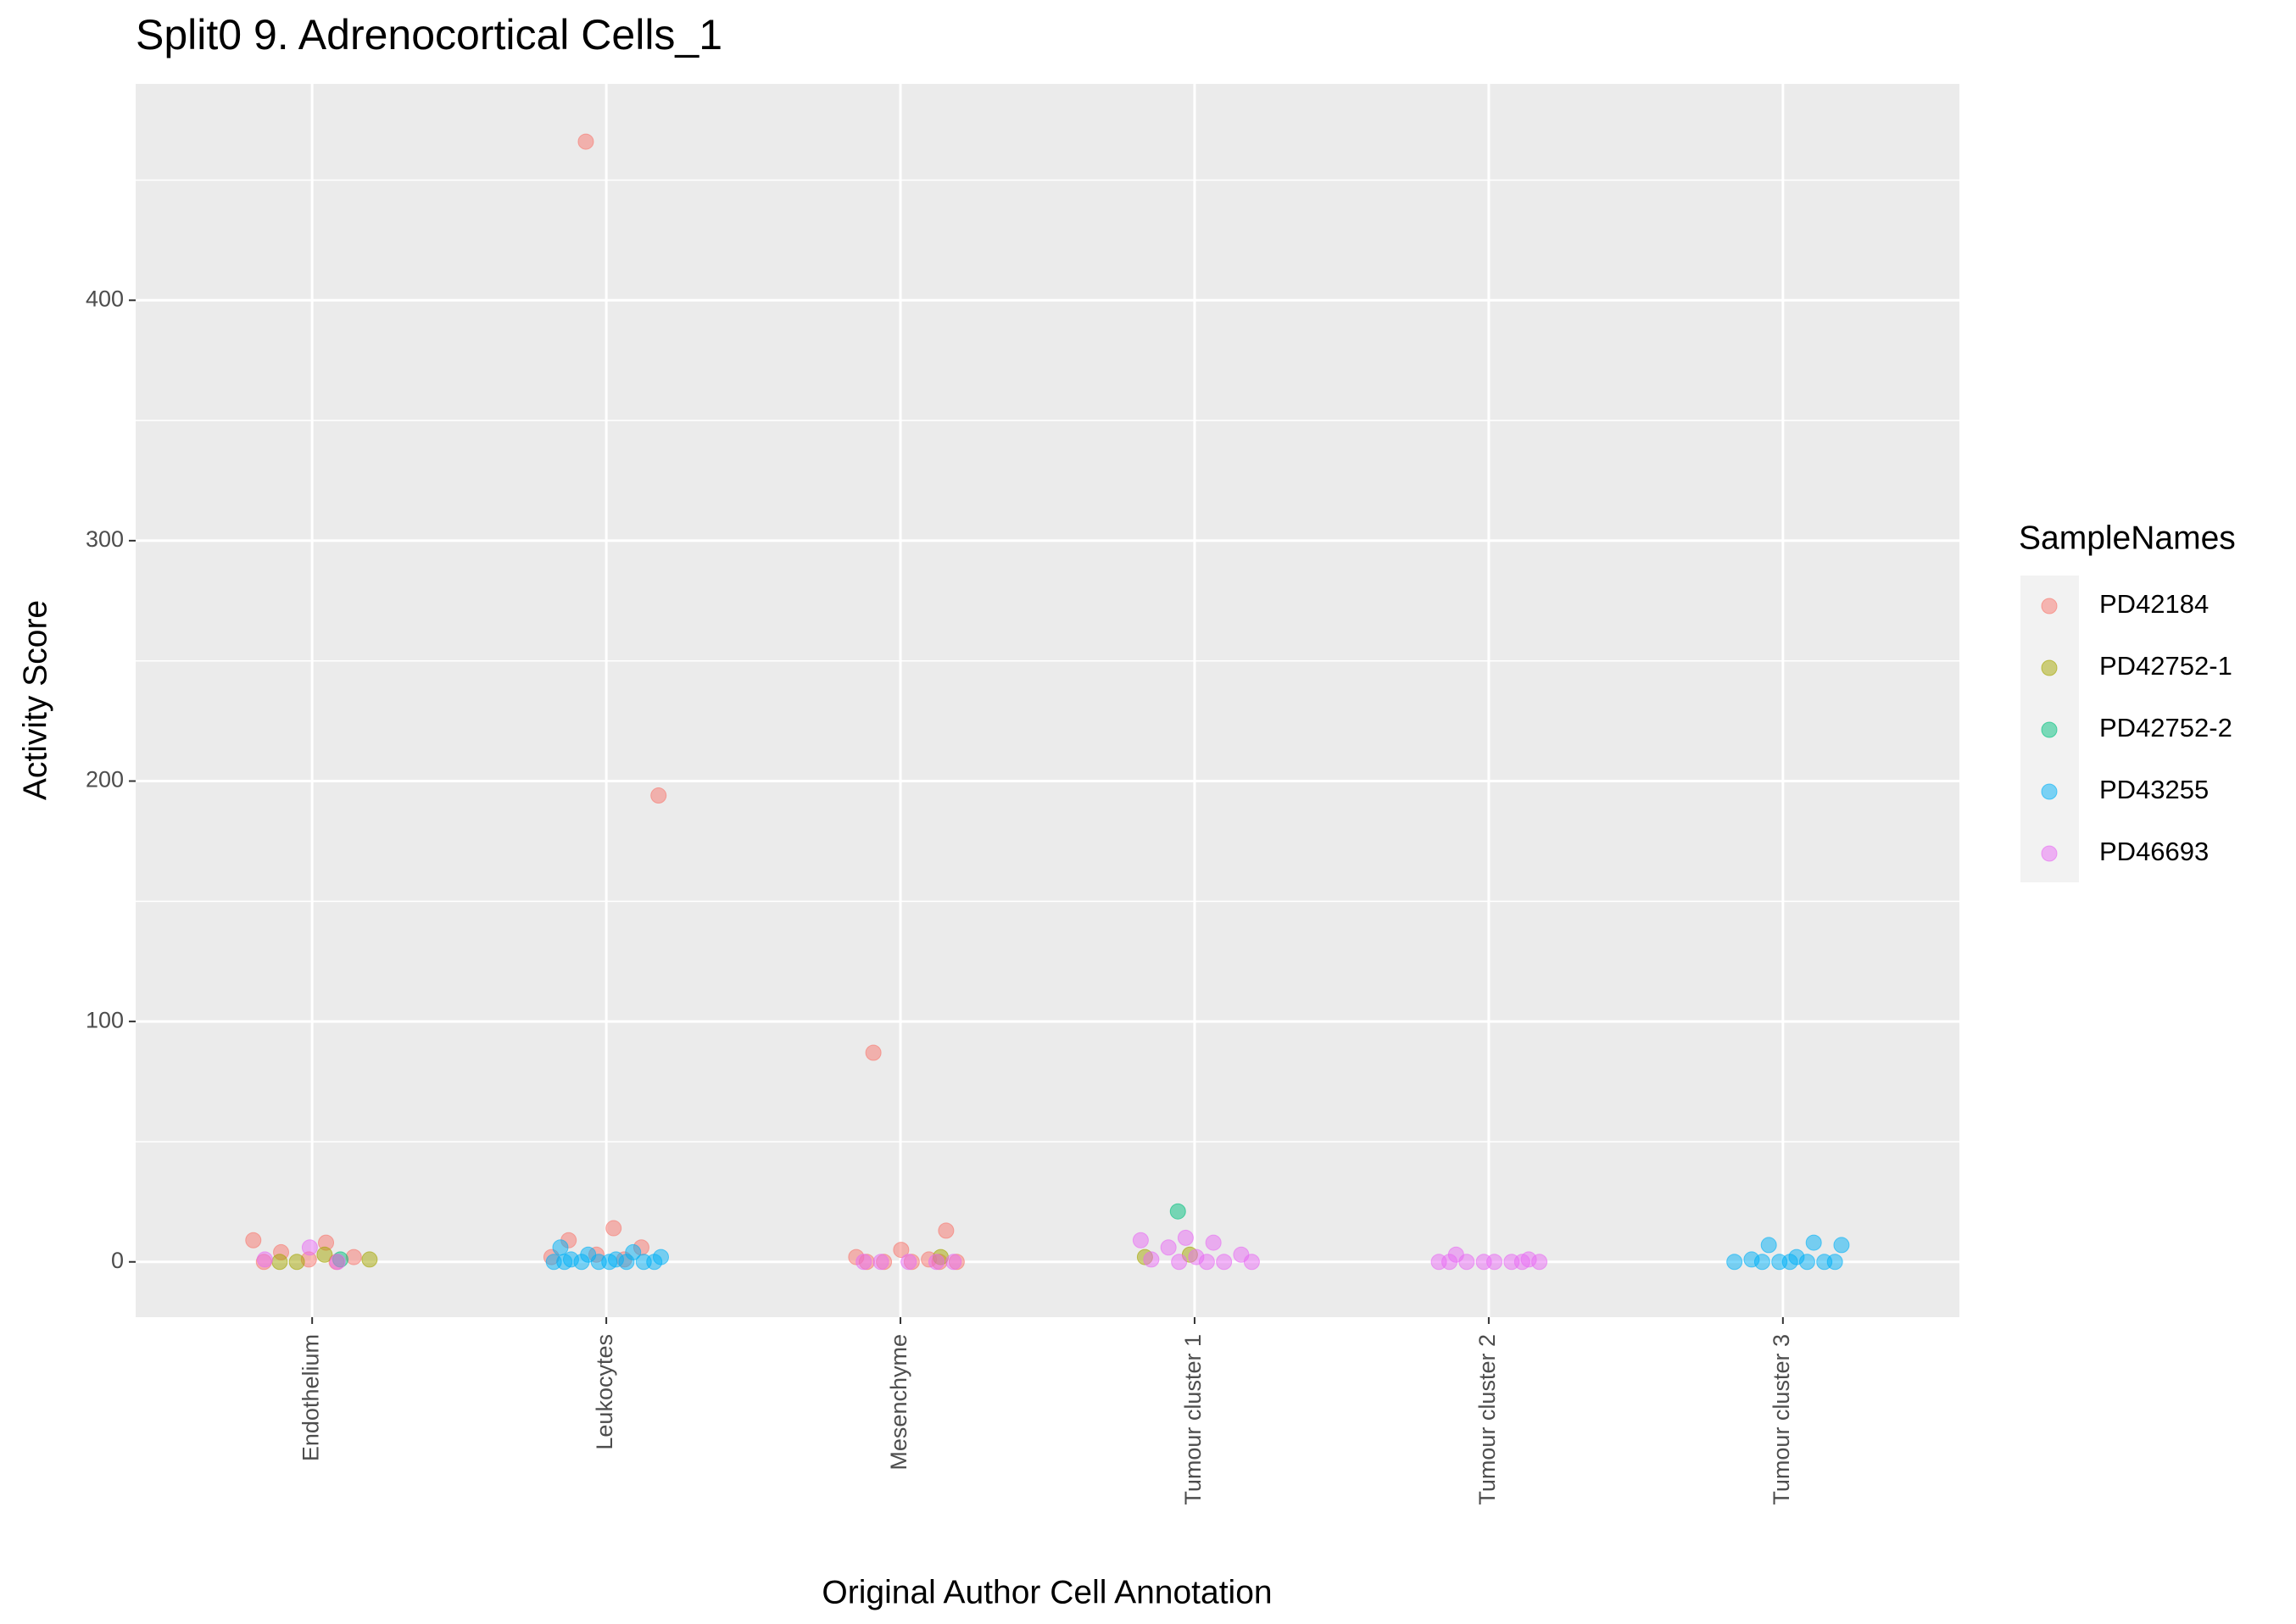 The height and width of the screenshot is (1624, 2296). I want to click on legend-label: PD42752-2, so click(2165, 727).